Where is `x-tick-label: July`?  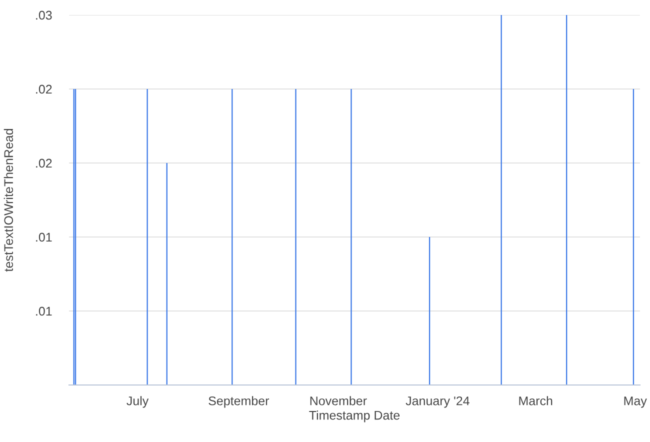
x-tick-label: July is located at coordinates (137, 402).